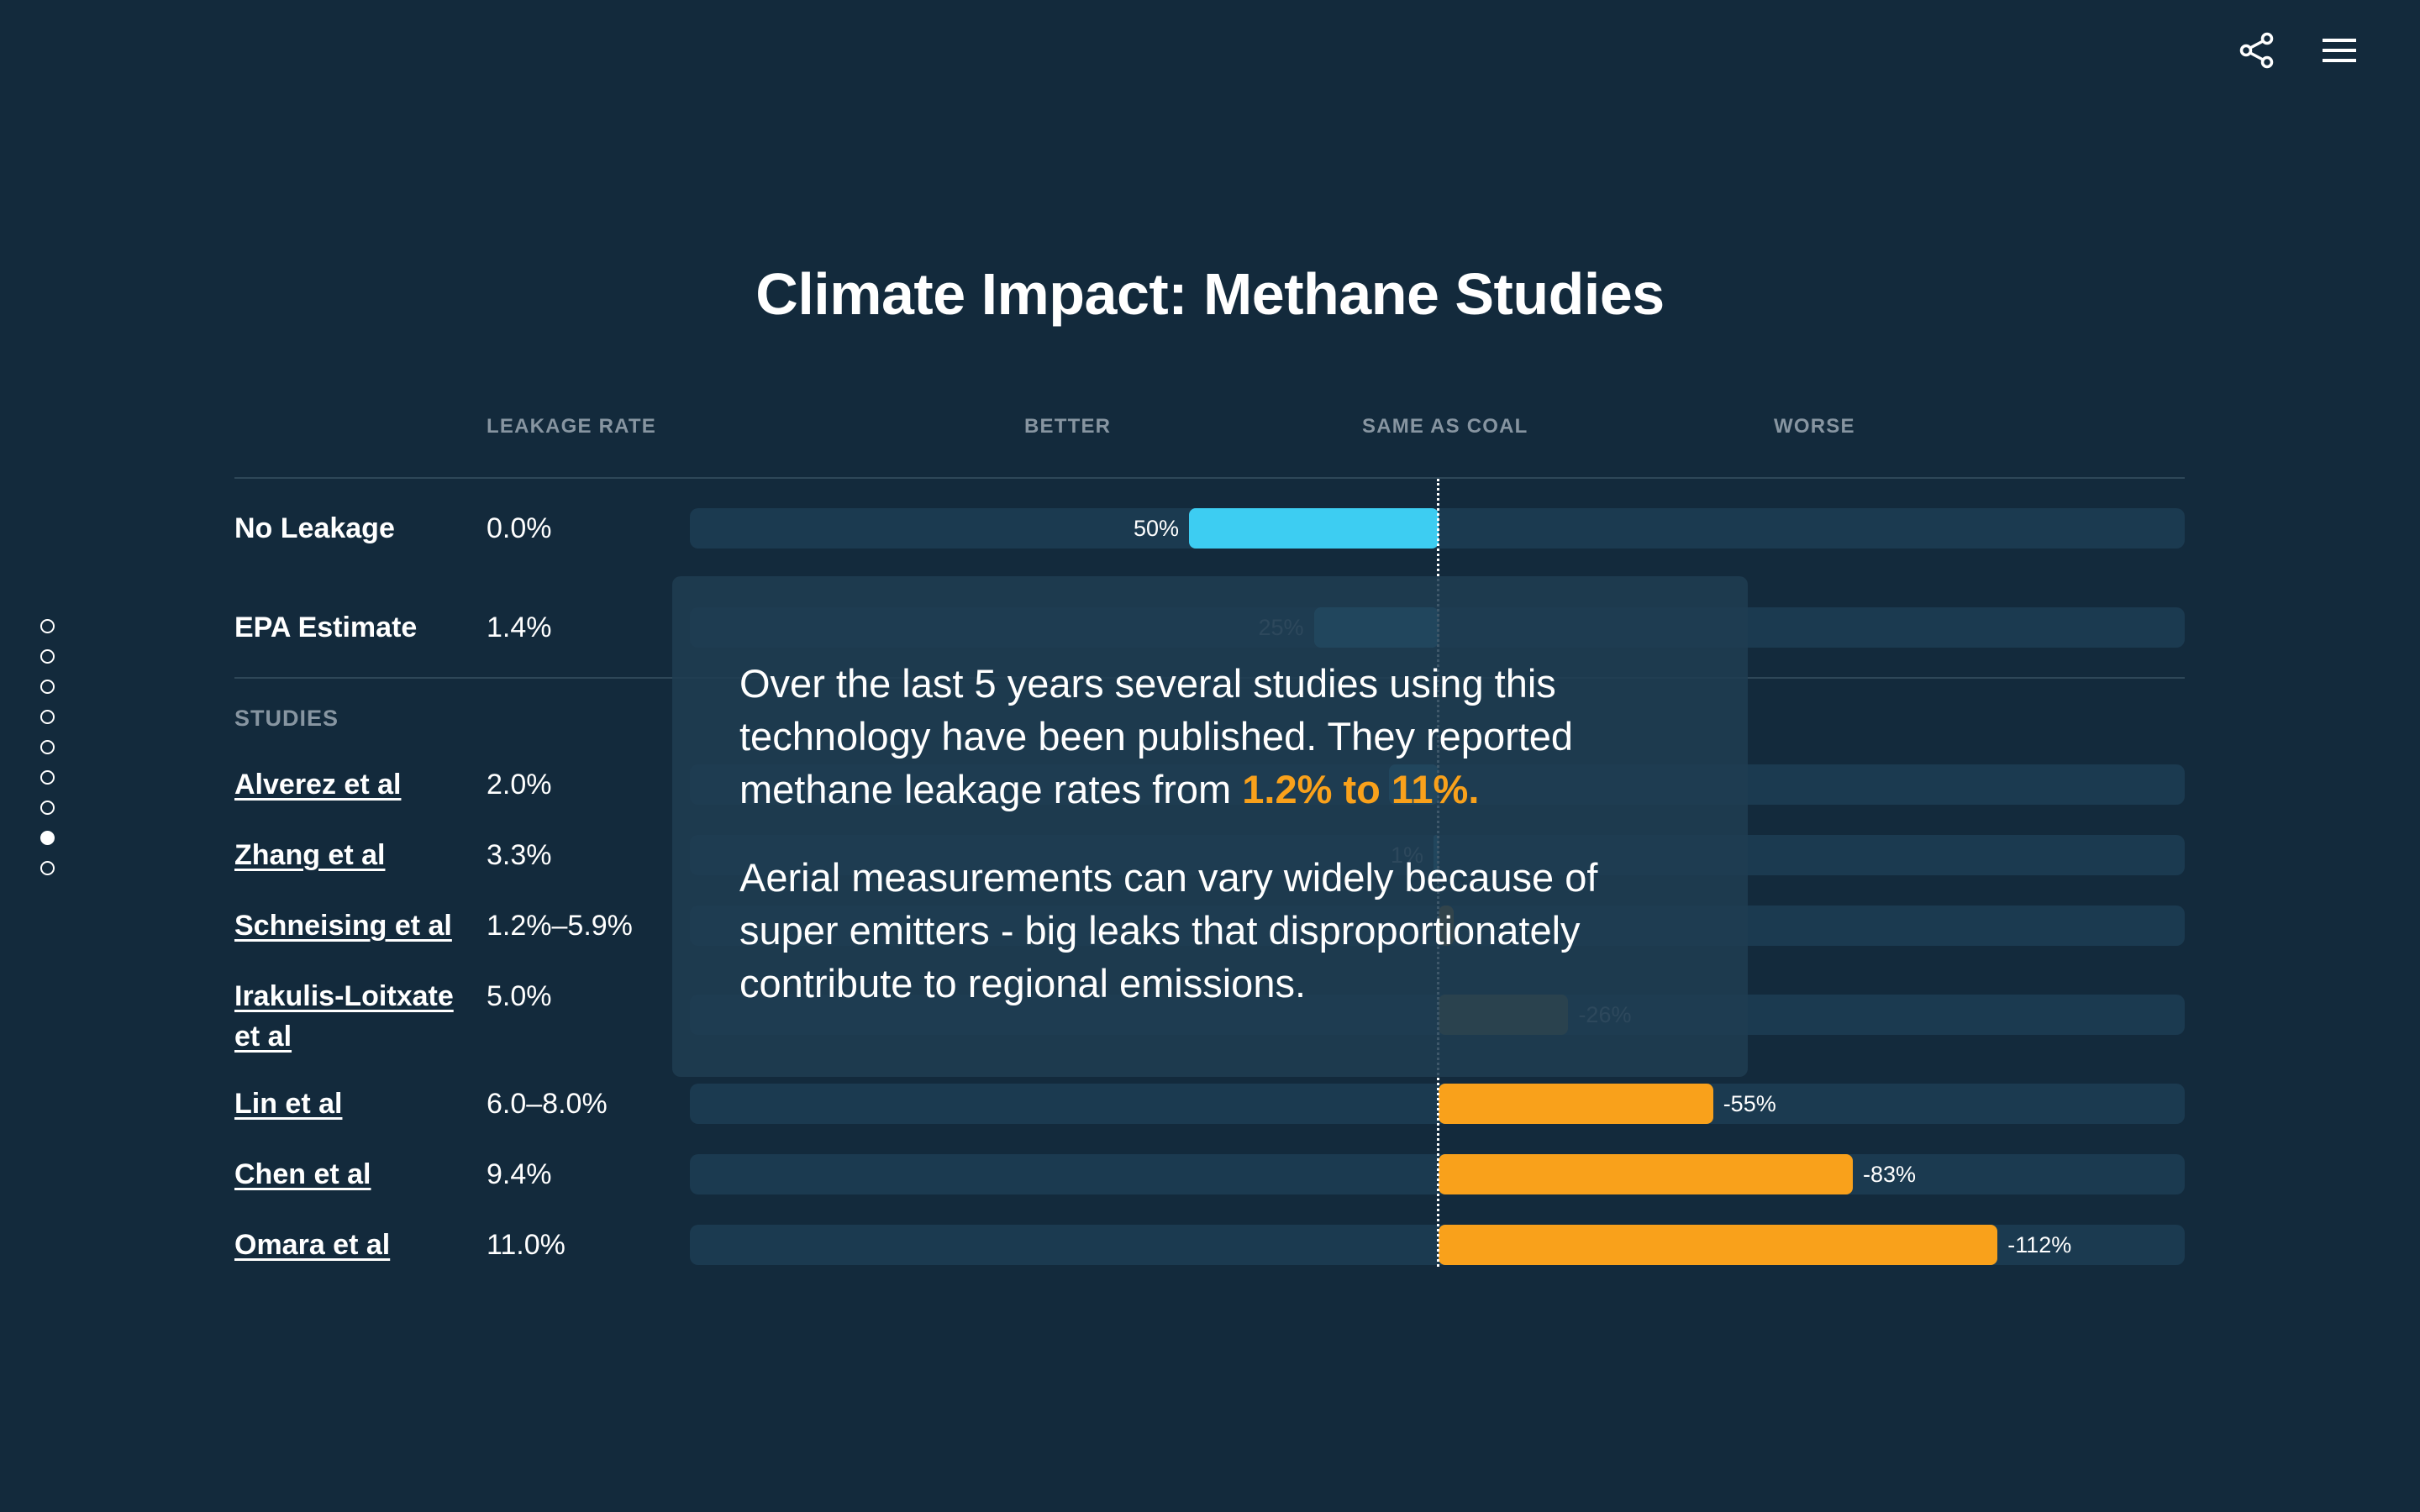 The image size is (2420, 1512). I want to click on study-link: Chen et al, so click(302, 1174).